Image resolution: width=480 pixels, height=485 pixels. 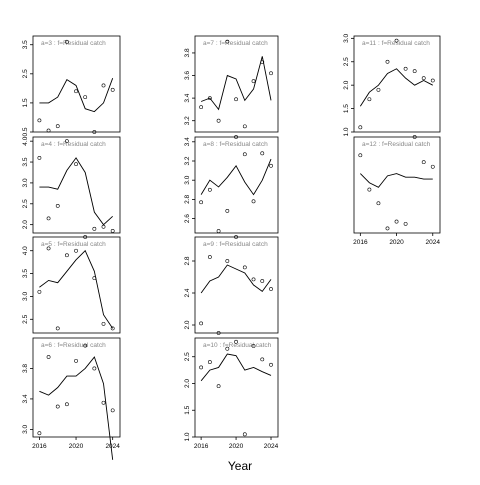 What do you see at coordinates (187, 97) in the screenshot?
I see `y-tick-label: 3.4` at bounding box center [187, 97].